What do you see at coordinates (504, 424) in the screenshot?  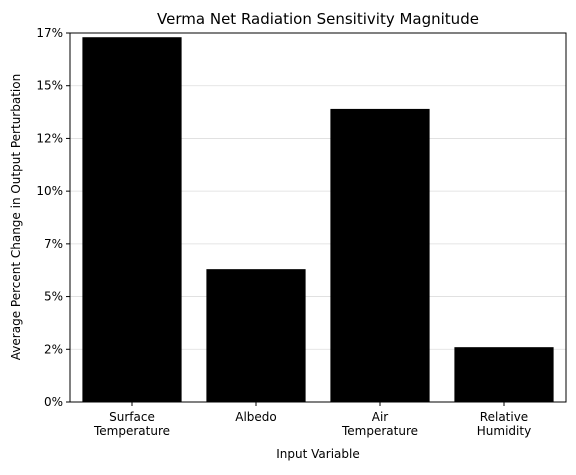 I see `x-tick-label: Relative Humidity` at bounding box center [504, 424].